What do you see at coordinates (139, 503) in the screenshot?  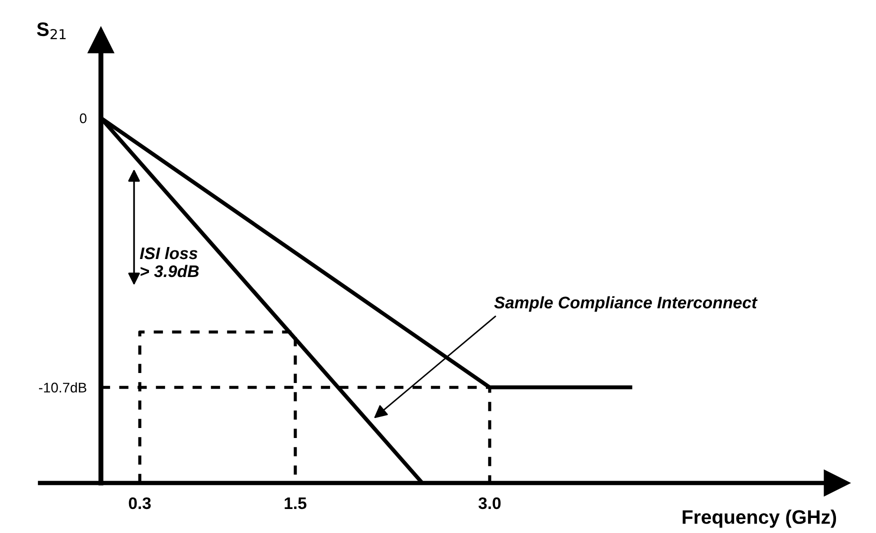 I see `x-tick-label: 0.3` at bounding box center [139, 503].